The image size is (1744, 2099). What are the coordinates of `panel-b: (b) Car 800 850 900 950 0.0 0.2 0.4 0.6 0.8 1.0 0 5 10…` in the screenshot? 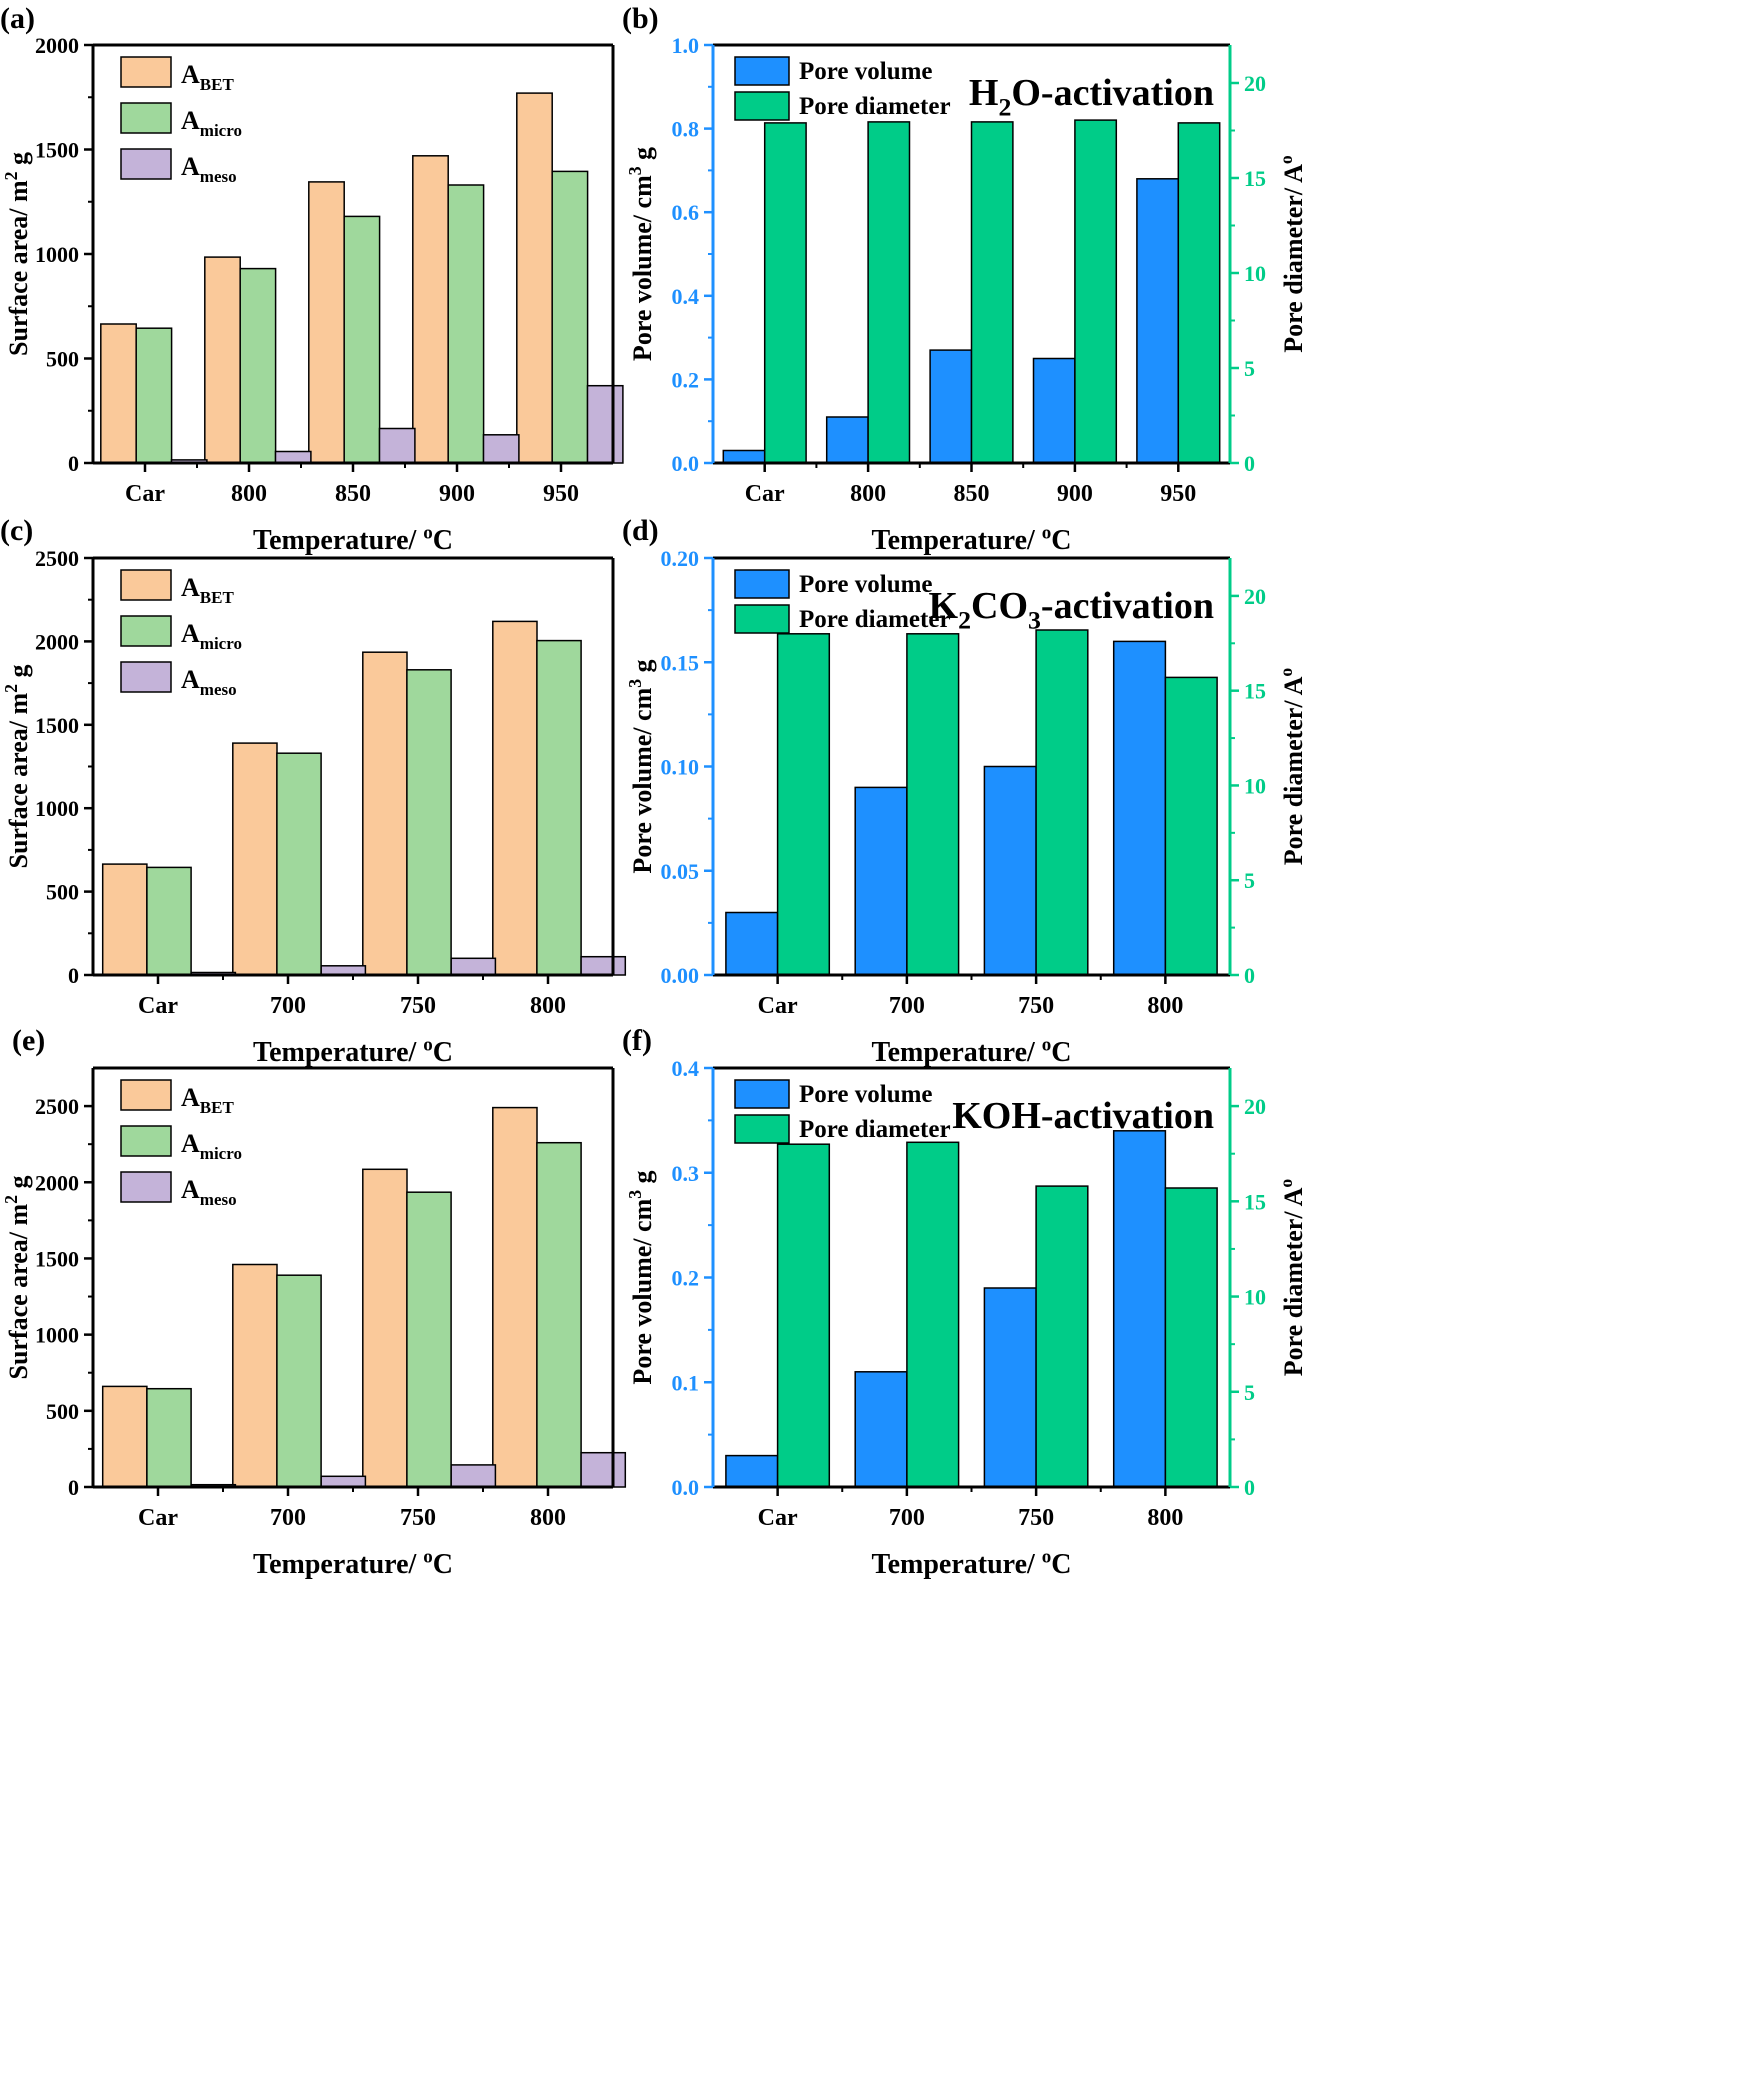 It's located at (965, 279).